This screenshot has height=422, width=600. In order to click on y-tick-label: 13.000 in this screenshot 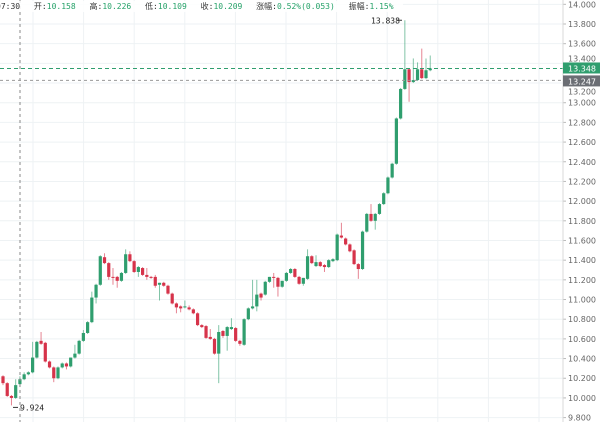, I will do `click(582, 103)`.